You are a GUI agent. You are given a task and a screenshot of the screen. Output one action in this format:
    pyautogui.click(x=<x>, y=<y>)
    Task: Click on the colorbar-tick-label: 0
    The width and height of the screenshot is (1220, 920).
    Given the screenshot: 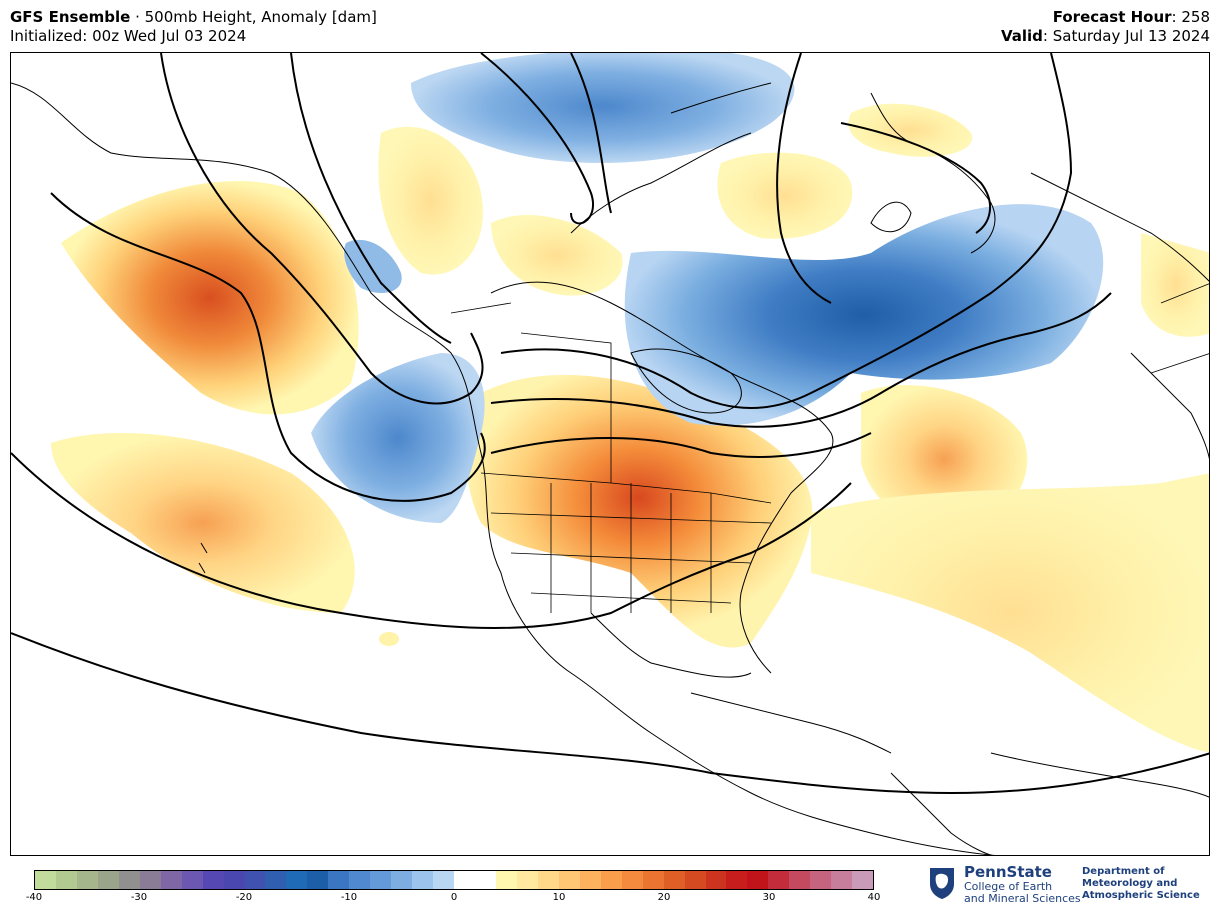 What is the action you would take?
    pyautogui.click(x=454, y=897)
    